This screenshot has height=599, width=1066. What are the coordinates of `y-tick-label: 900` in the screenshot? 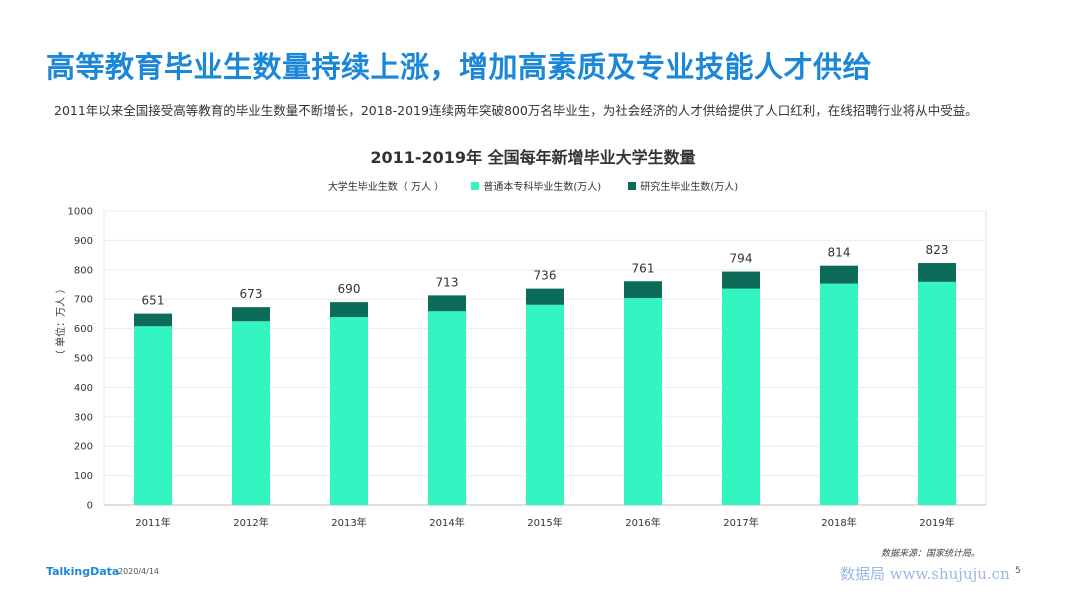 It's located at (83, 241).